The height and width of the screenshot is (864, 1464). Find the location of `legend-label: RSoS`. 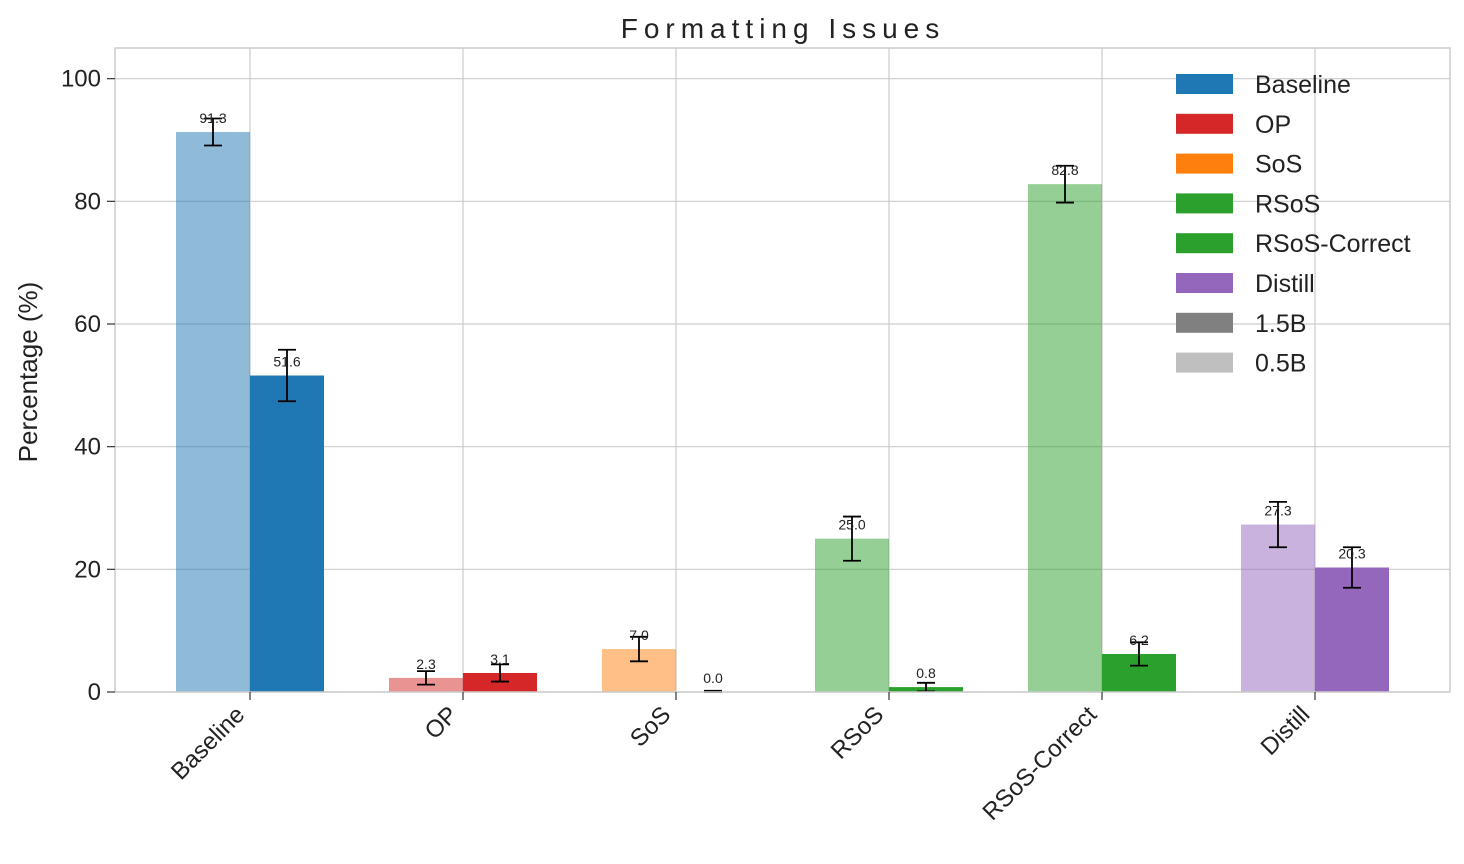

legend-label: RSoS is located at coordinates (1287, 204).